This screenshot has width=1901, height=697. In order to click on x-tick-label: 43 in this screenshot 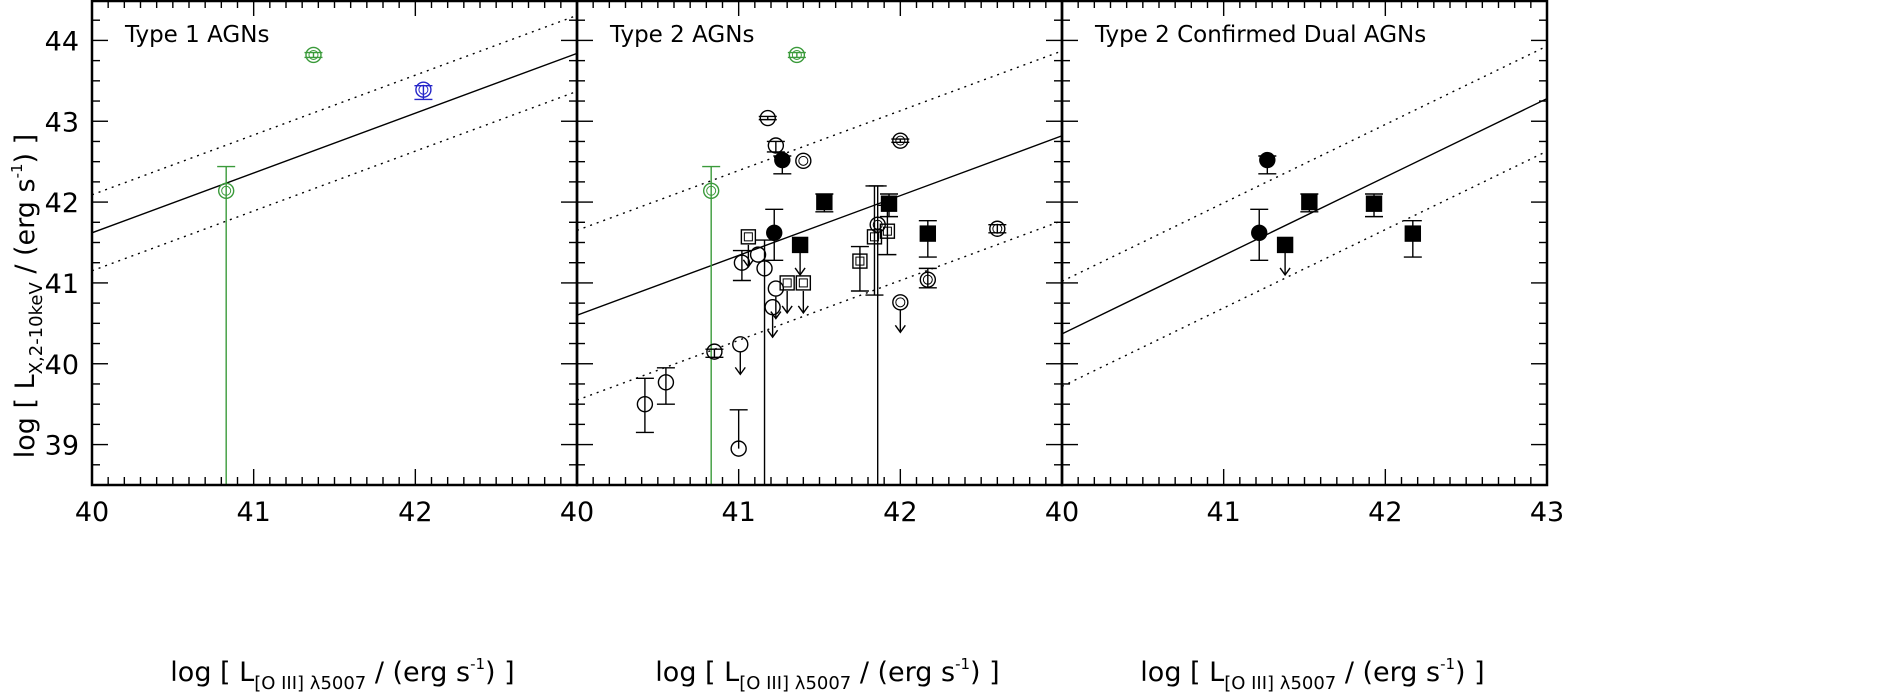, I will do `click(1547, 512)`.